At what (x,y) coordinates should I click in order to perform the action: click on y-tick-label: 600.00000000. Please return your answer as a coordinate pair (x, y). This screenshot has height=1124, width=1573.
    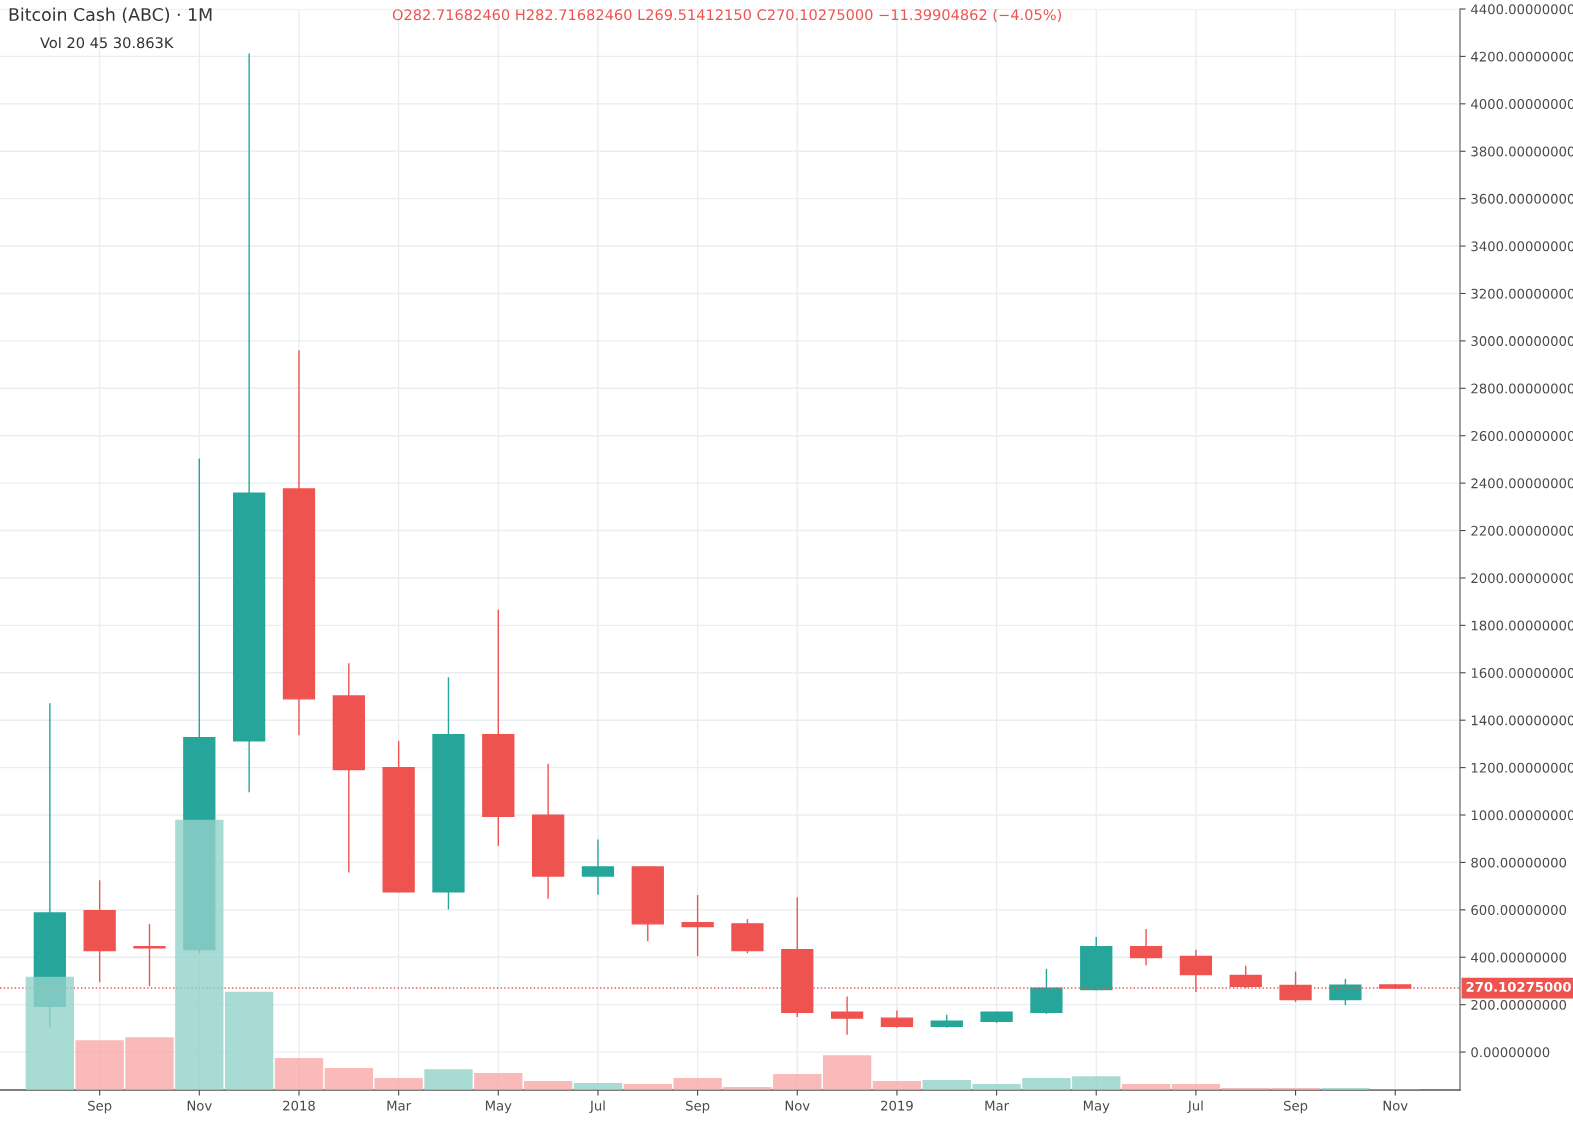
    Looking at the image, I should click on (1519, 910).